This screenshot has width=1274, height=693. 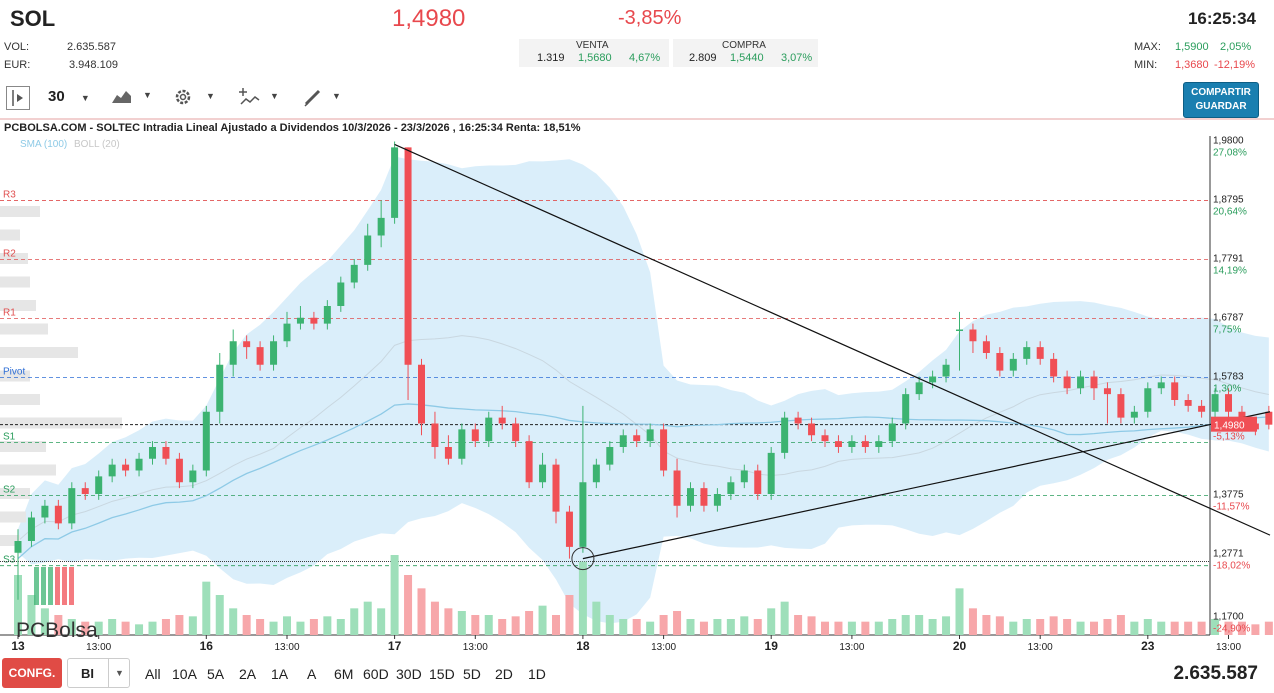 What do you see at coordinates (258, 99) in the screenshot?
I see `indicators-select: ▼` at bounding box center [258, 99].